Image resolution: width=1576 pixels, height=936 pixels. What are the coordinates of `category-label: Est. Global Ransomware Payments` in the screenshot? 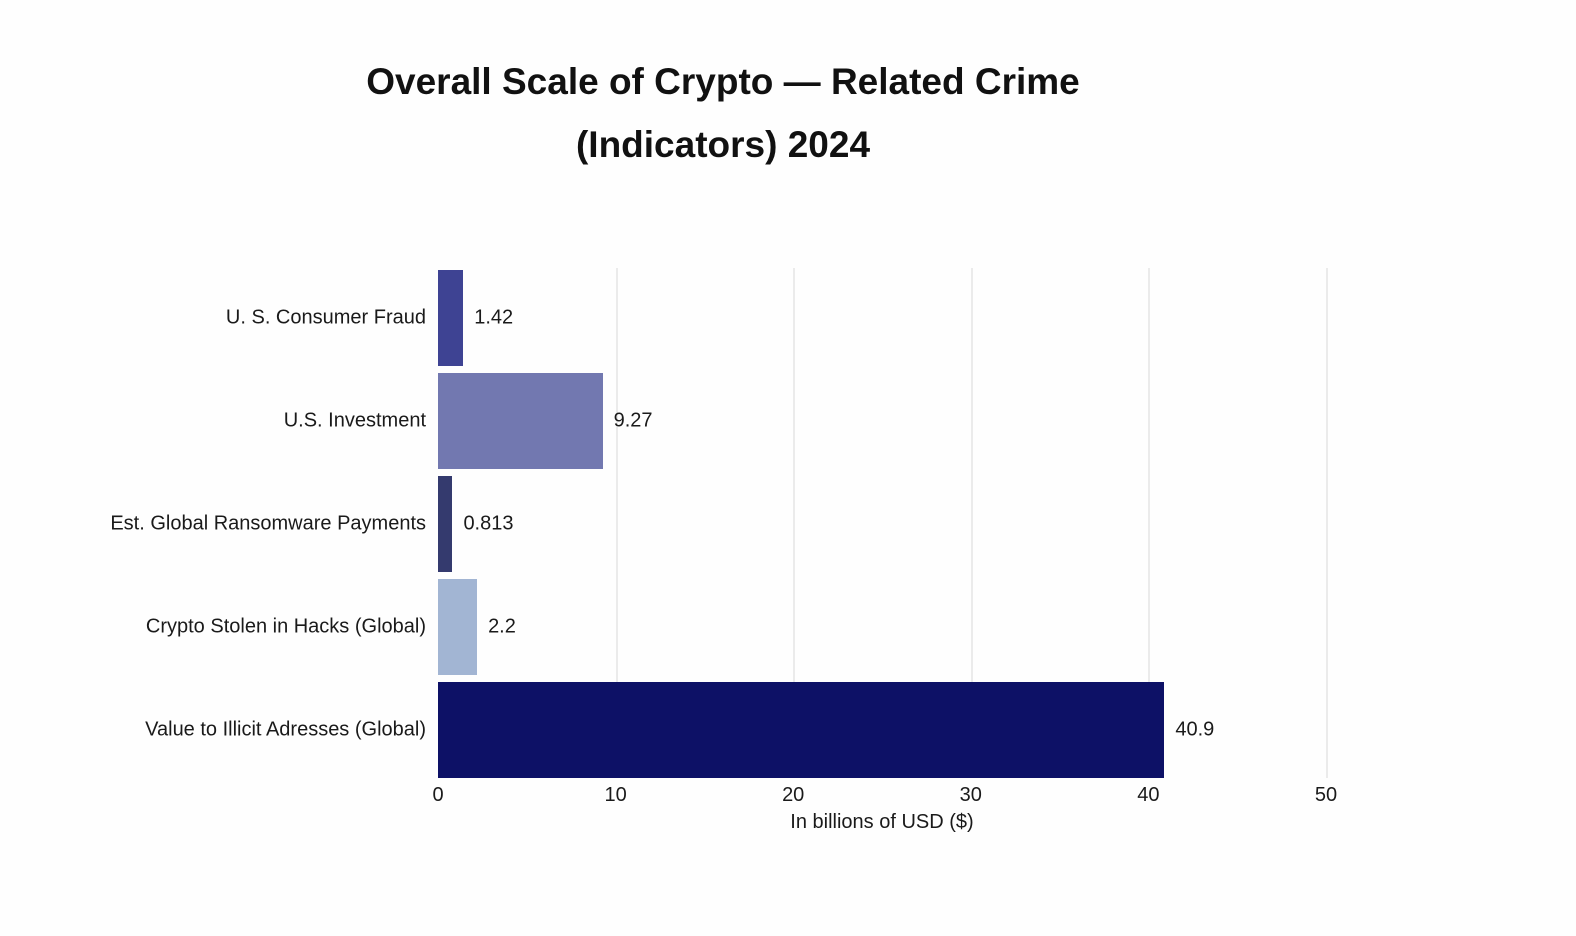 It's located at (268, 523).